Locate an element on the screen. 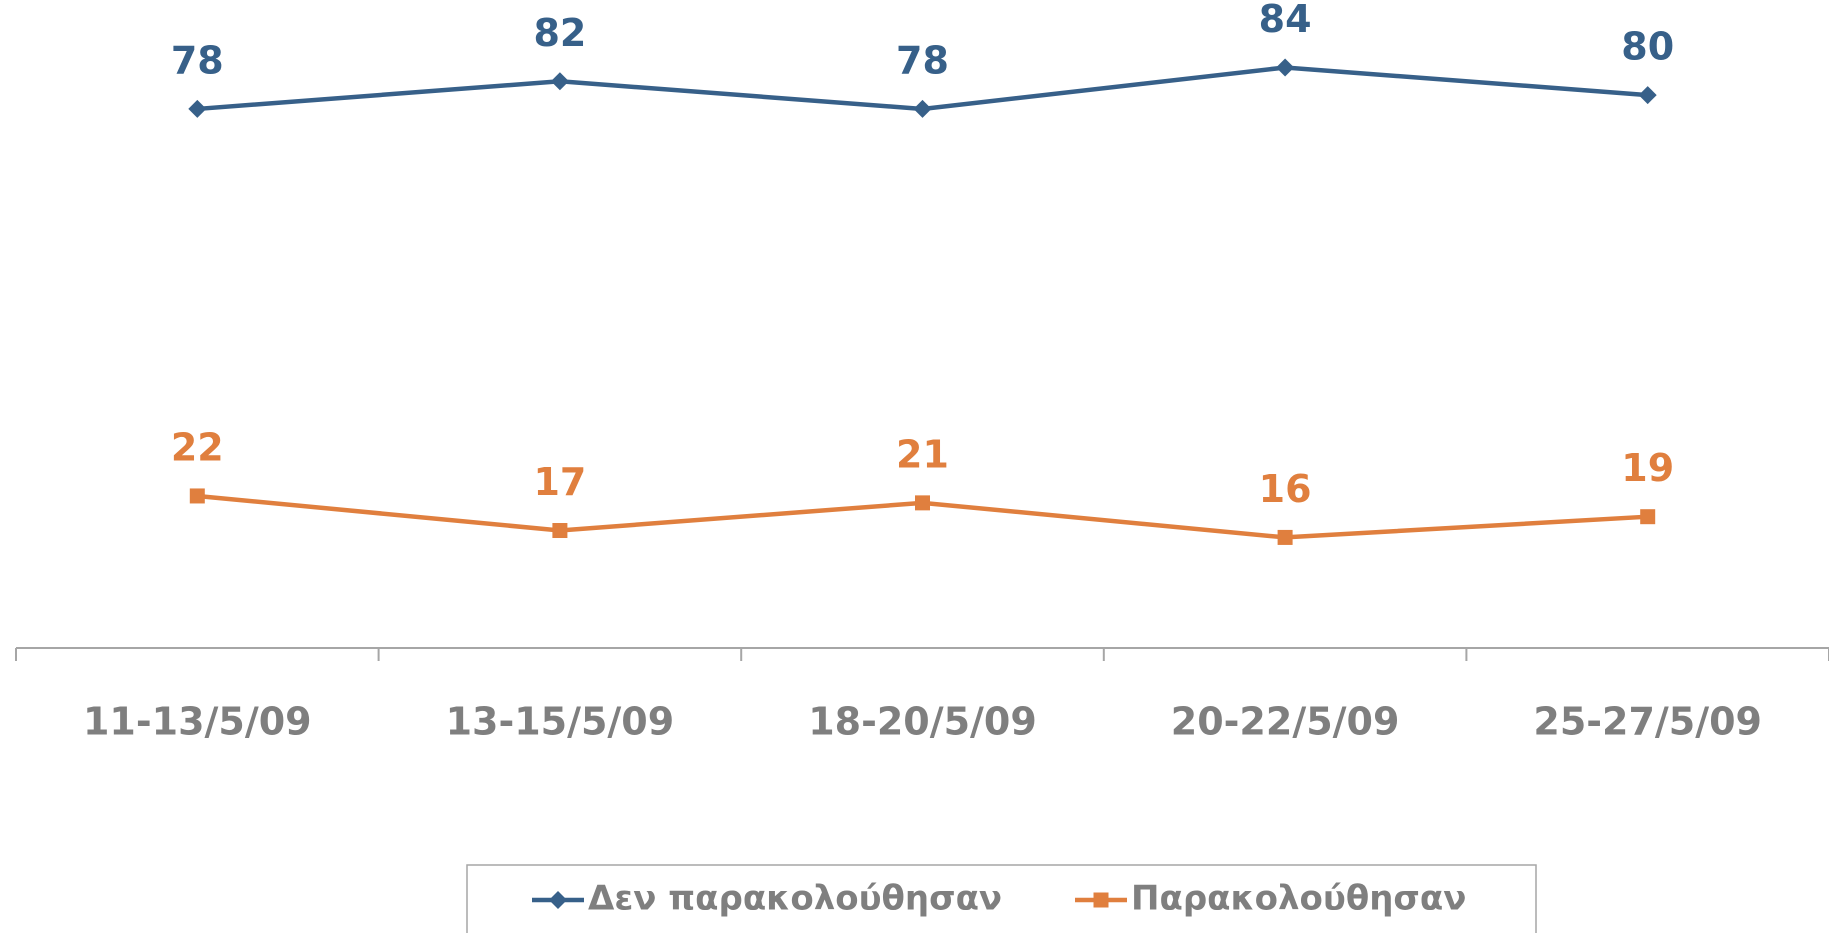 Image resolution: width=1829 pixels, height=933 pixels. x-tick-label: 11-13/5/09 is located at coordinates (197, 722).